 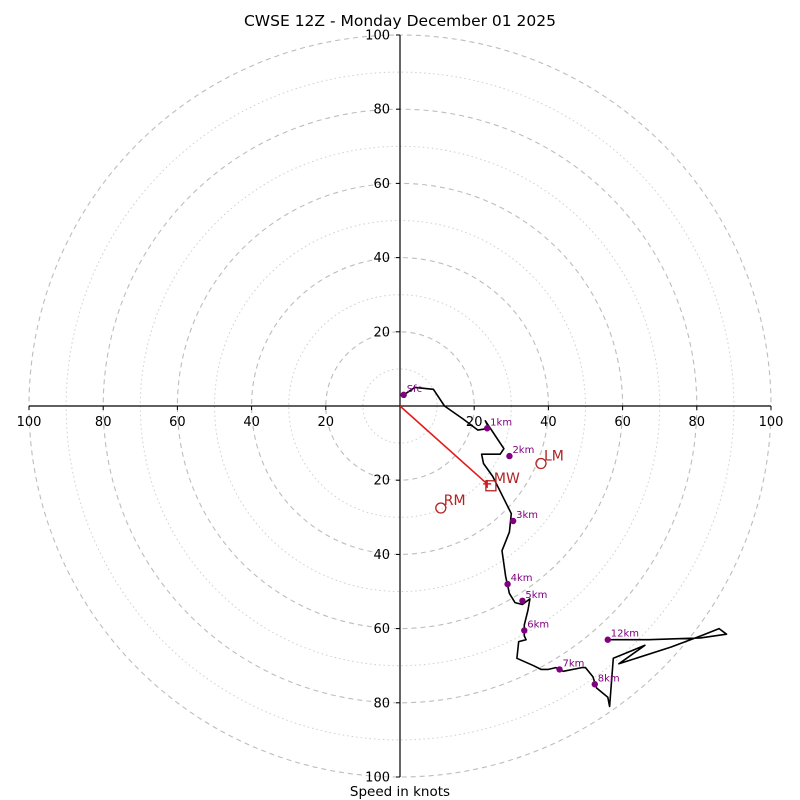 I want to click on height-marker-label: 12km, so click(x=625, y=634).